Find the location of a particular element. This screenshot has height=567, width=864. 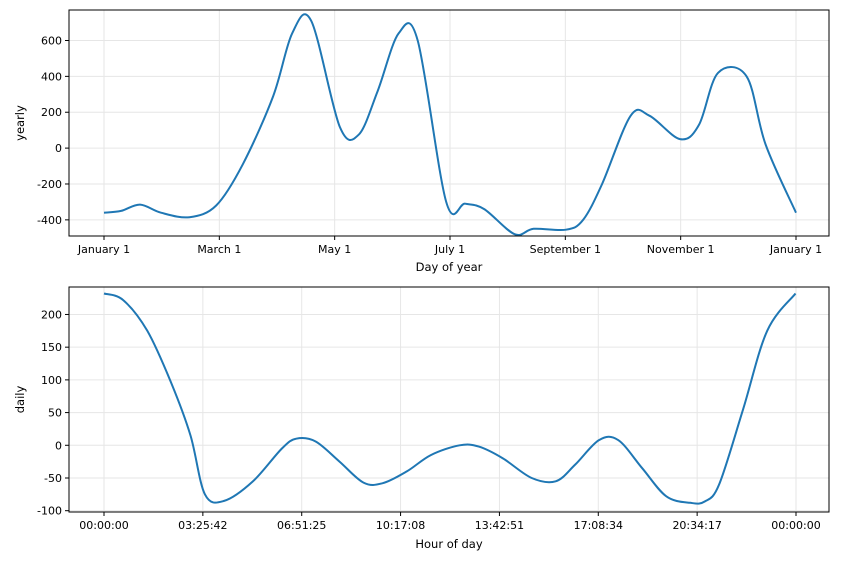

y-axis-label: yearly is located at coordinates (20, 123).